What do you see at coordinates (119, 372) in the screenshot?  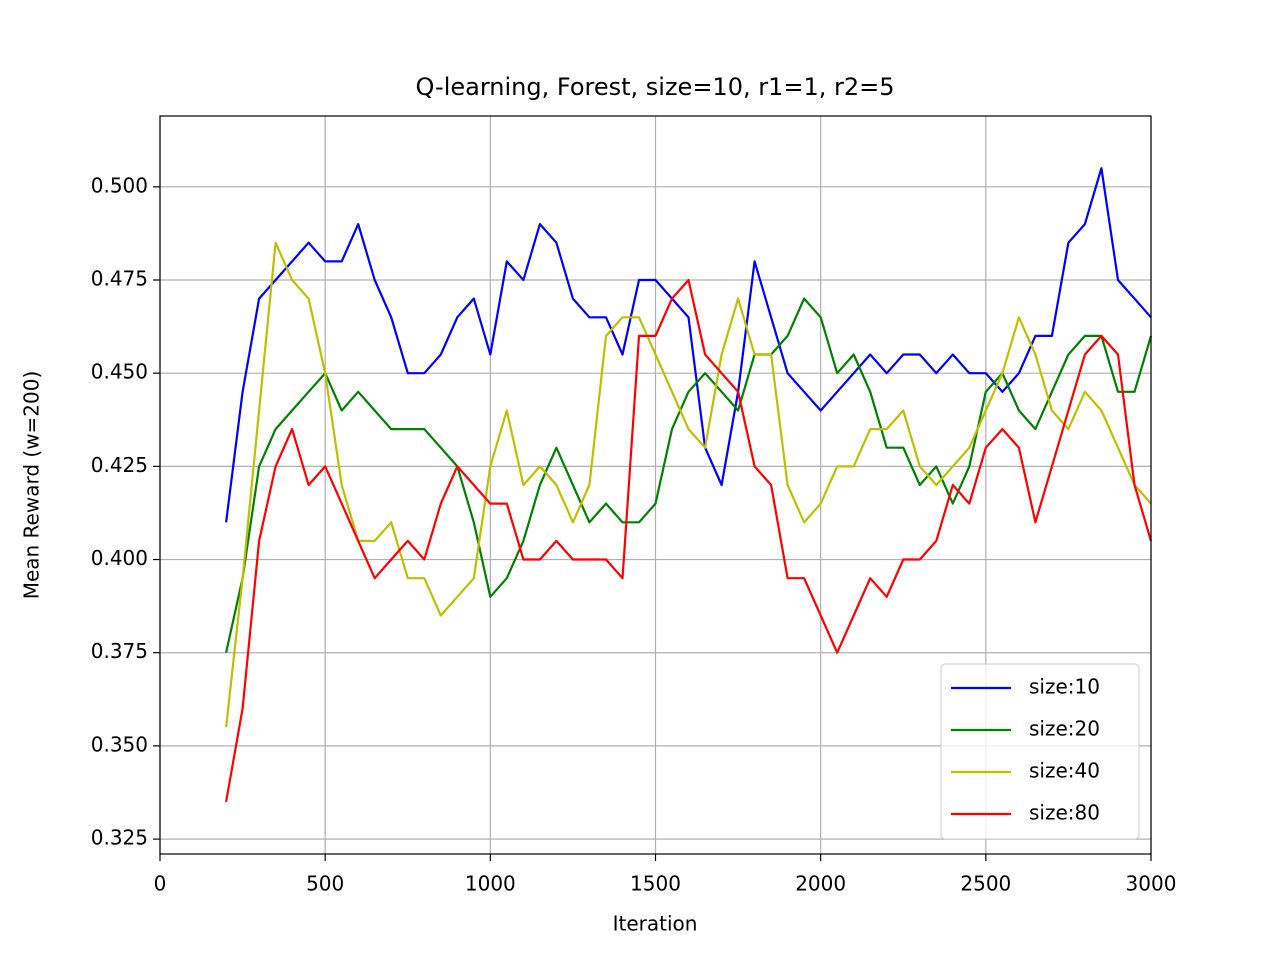 I see `y-tick-label: 0.450` at bounding box center [119, 372].